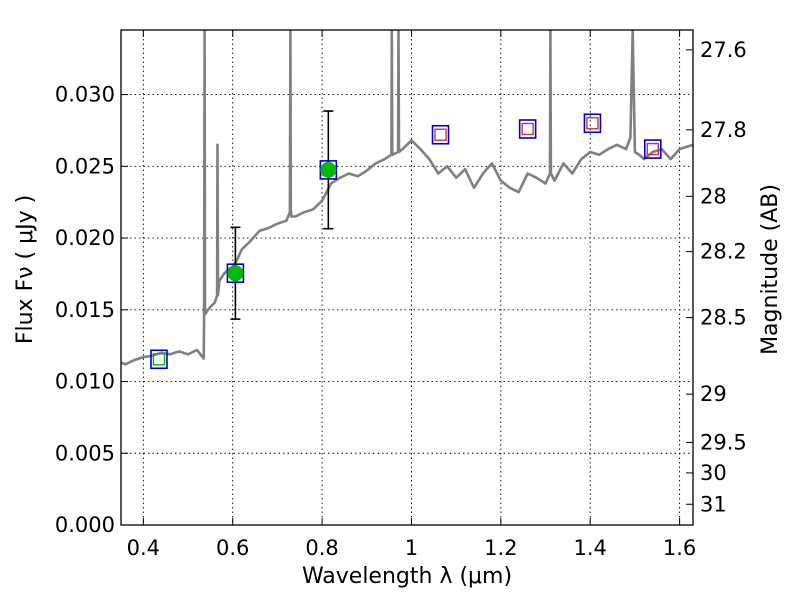 This screenshot has height=600, width=800. What do you see at coordinates (85, 238) in the screenshot?
I see `y-tick-label: 0.020` at bounding box center [85, 238].